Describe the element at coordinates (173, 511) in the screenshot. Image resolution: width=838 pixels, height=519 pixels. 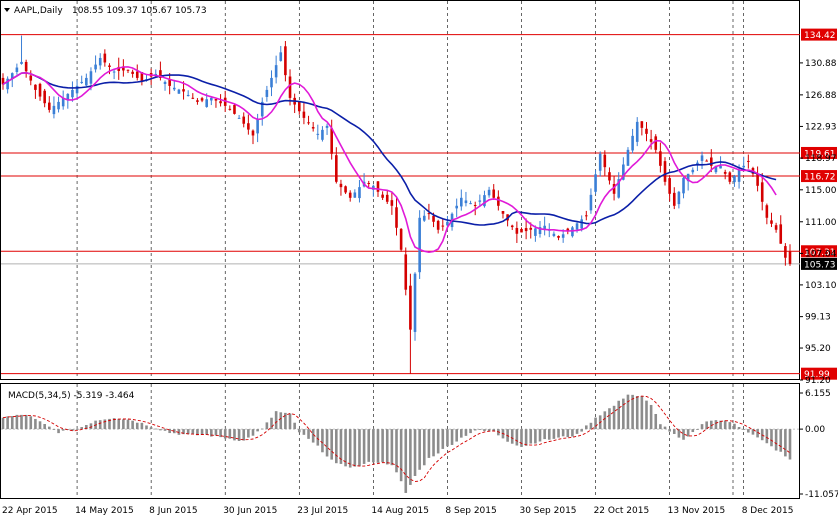
I see `x-tick-label: 8 Jun 2015` at that location.